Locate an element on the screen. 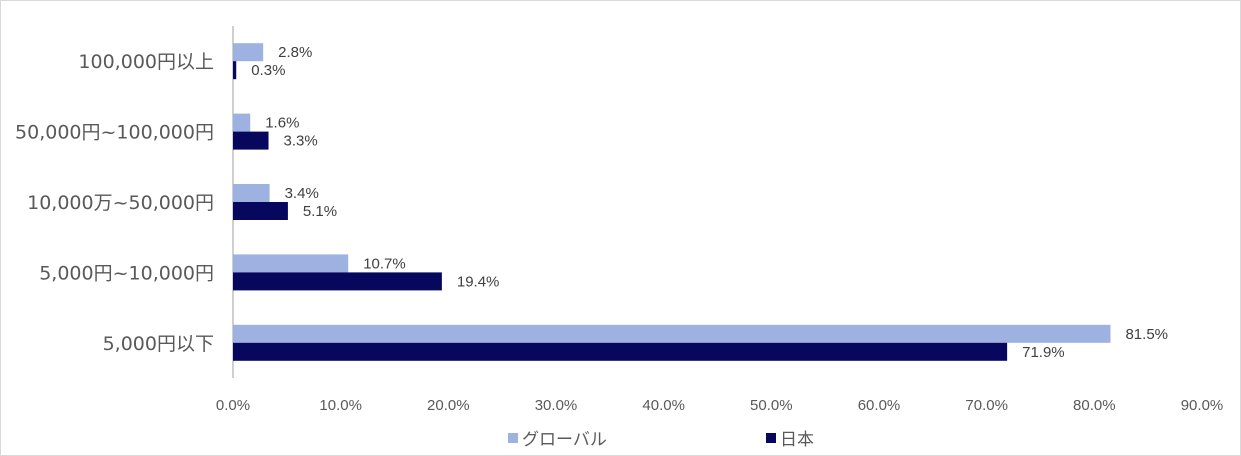 Image resolution: width=1241 pixels, height=456 pixels. category-label: 100,000円以上 is located at coordinates (146, 62).